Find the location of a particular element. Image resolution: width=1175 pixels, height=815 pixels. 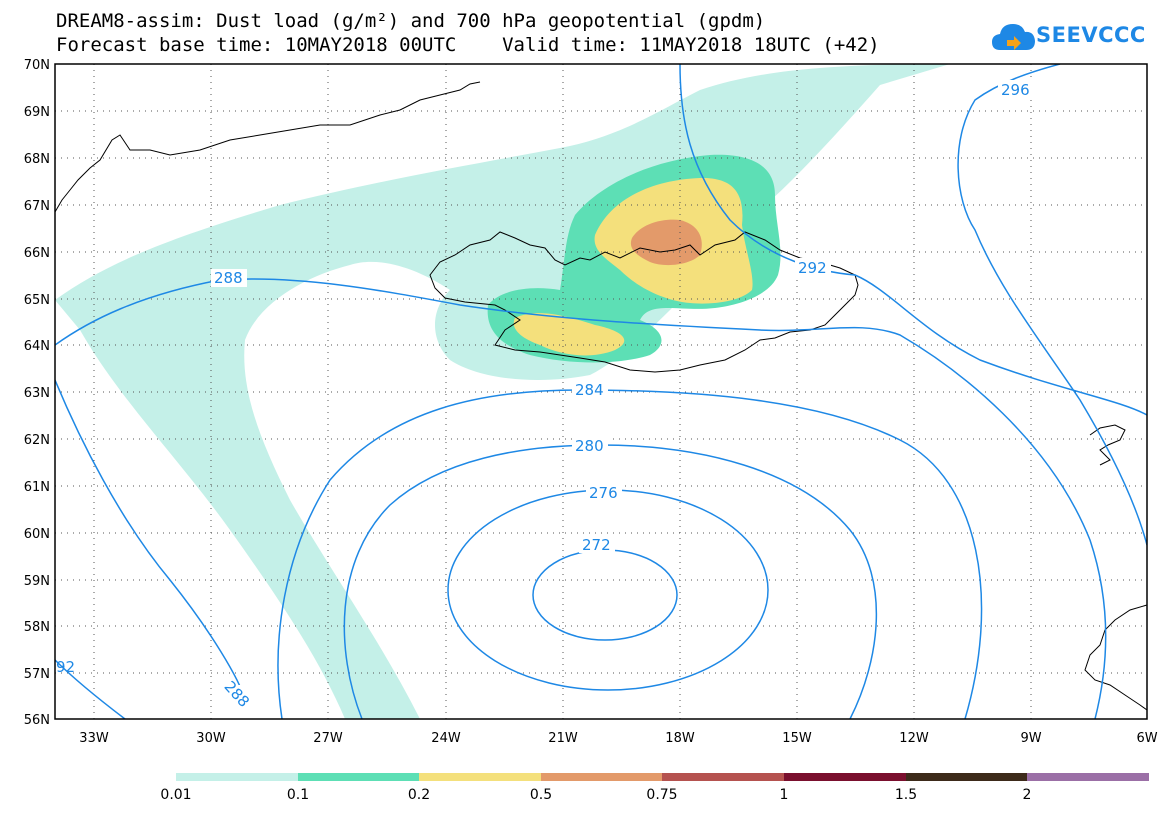

contour-288-south is located at coordinates (150, 540).